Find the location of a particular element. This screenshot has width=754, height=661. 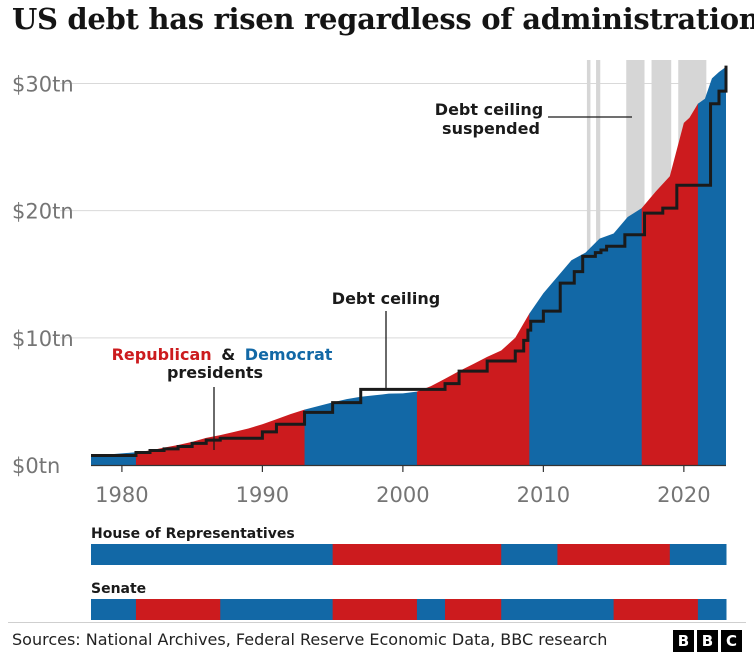

x-tick-label: 1980 is located at coordinates (121, 495).